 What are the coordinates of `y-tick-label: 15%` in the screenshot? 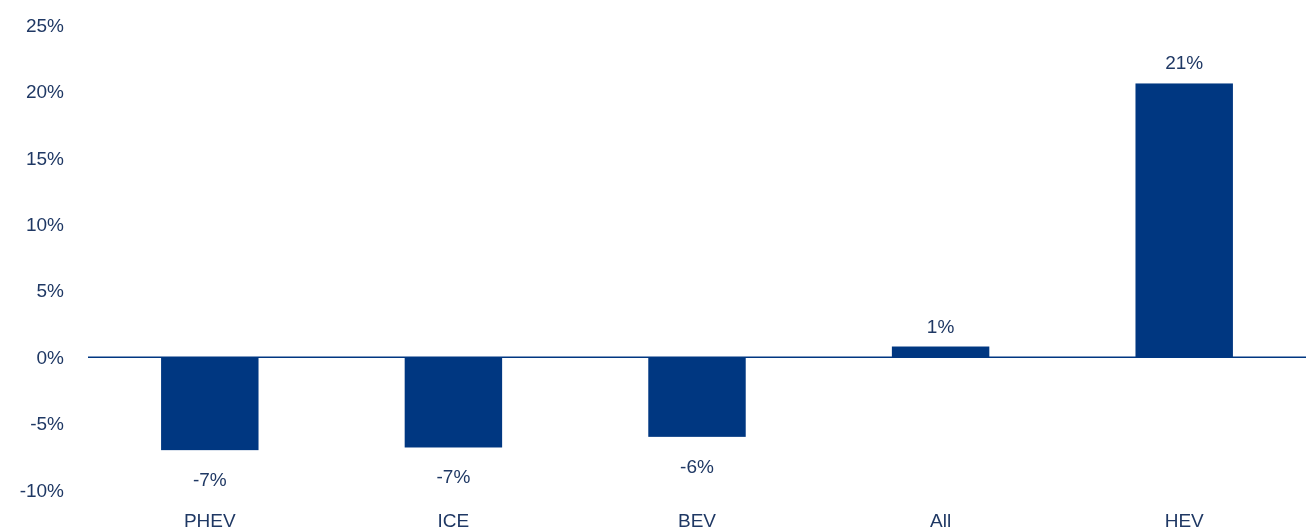 It's located at (45, 158).